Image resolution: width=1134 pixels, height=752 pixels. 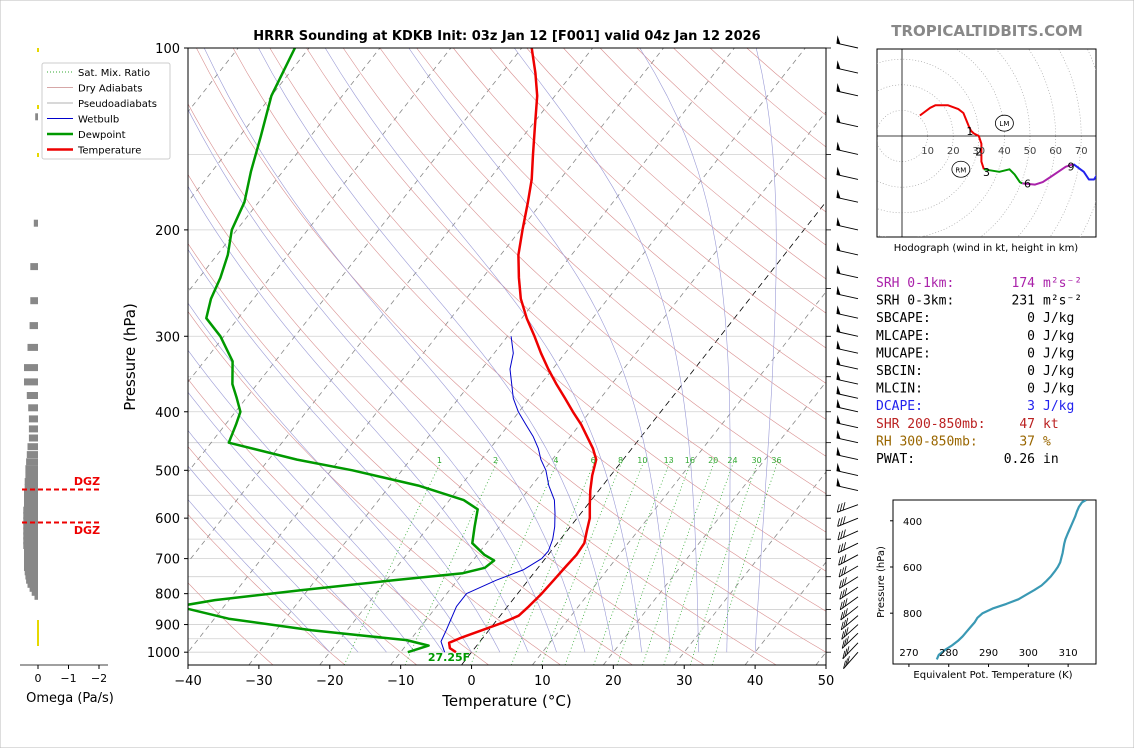 What do you see at coordinates (776, 460) in the screenshot?
I see `mixing-ratio-label: 36` at bounding box center [776, 460].